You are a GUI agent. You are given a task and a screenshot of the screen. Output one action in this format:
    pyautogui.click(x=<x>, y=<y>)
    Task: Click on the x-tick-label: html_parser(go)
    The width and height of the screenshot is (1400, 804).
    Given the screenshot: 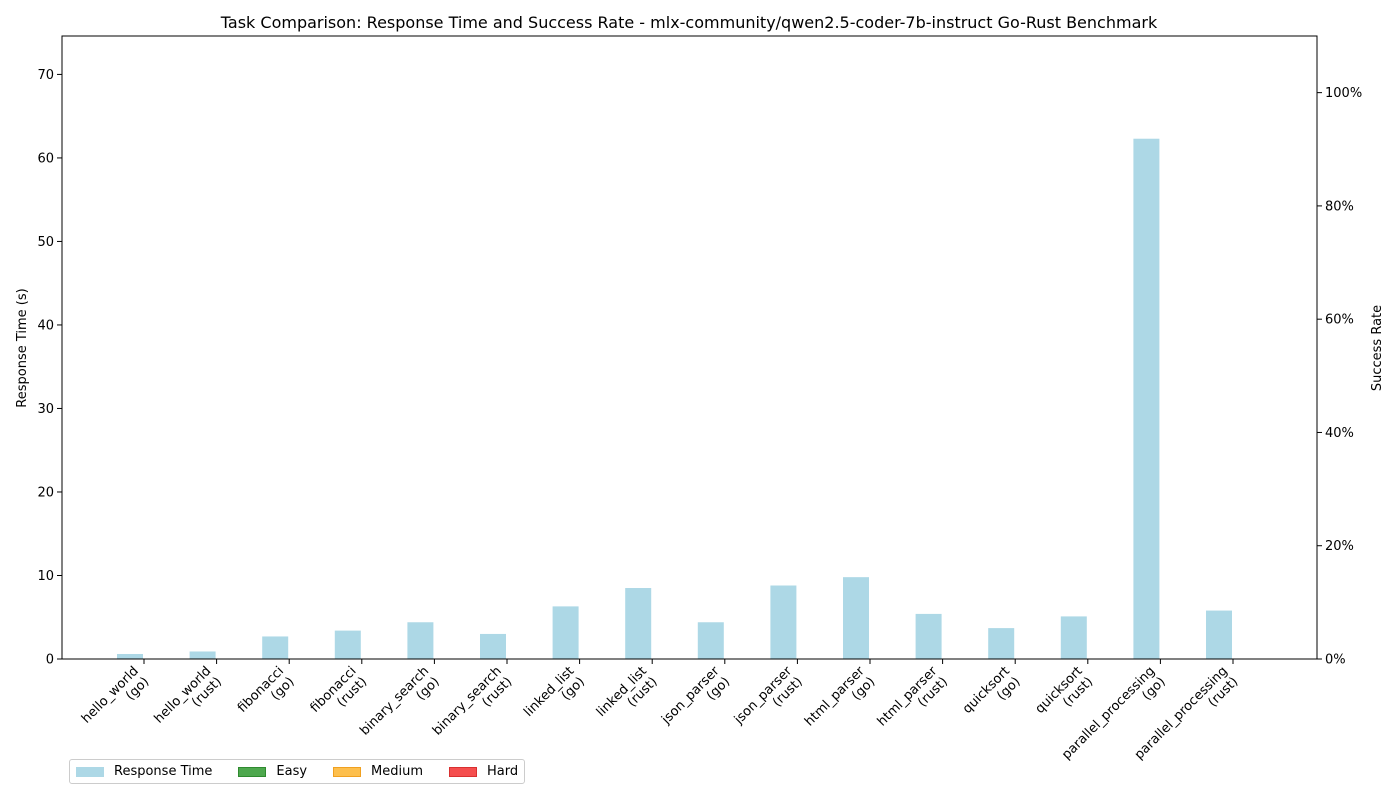 What is the action you would take?
    pyautogui.click(x=840, y=701)
    